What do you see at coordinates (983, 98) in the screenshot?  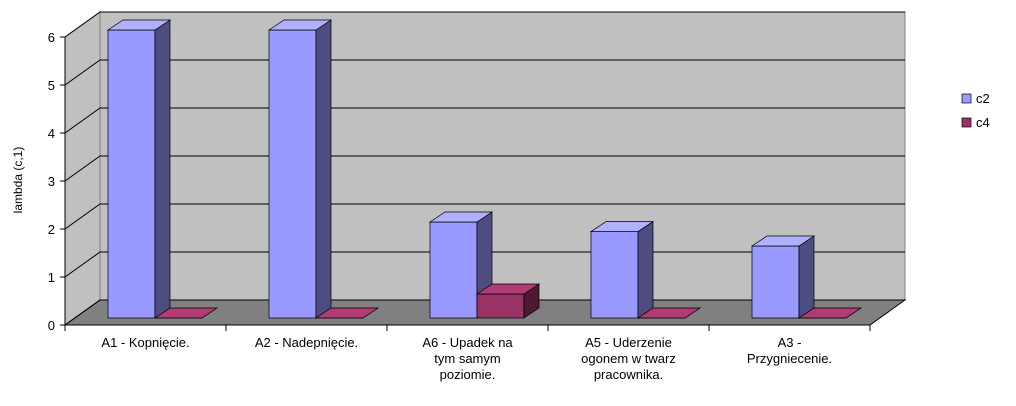 I see `legend-label: c2` at bounding box center [983, 98].